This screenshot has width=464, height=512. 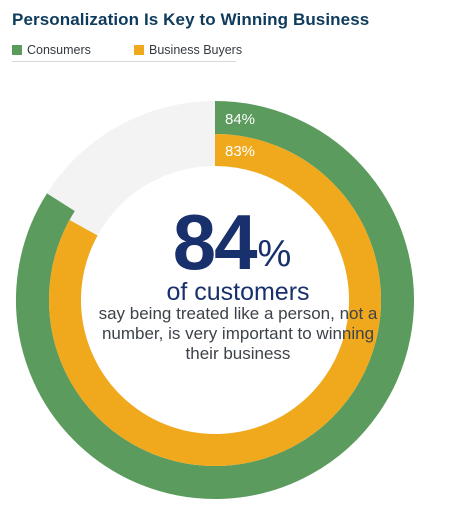 I want to click on legend-label-consumers: Consumers, so click(x=59, y=50).